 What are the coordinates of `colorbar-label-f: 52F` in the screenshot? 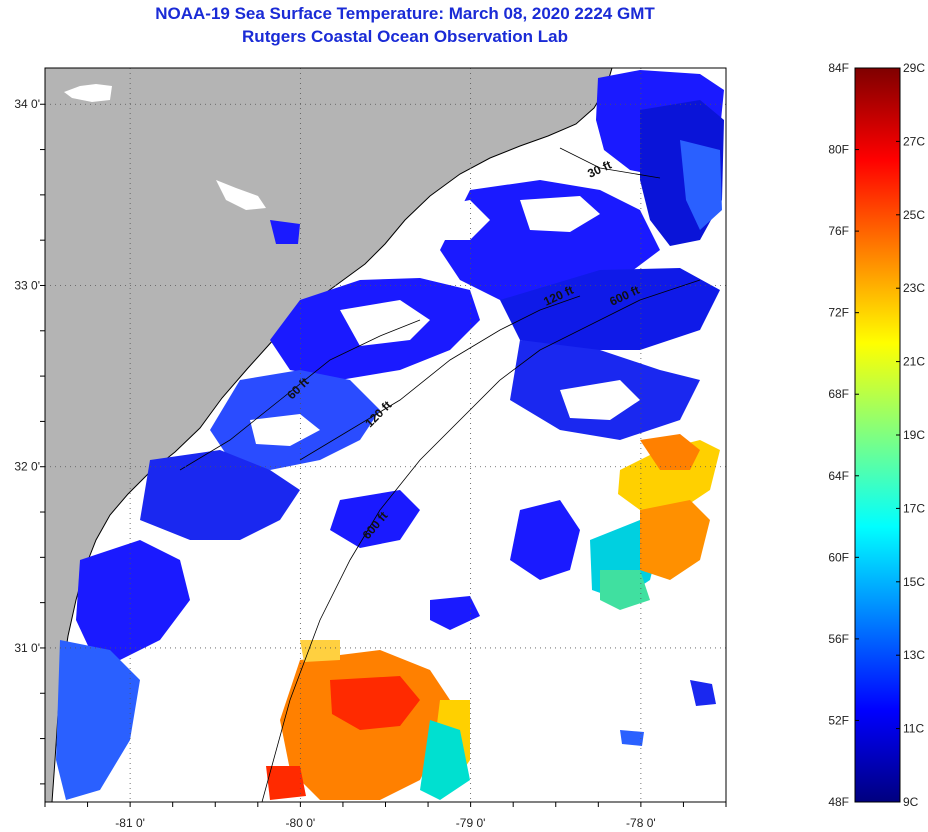 It's located at (838, 720).